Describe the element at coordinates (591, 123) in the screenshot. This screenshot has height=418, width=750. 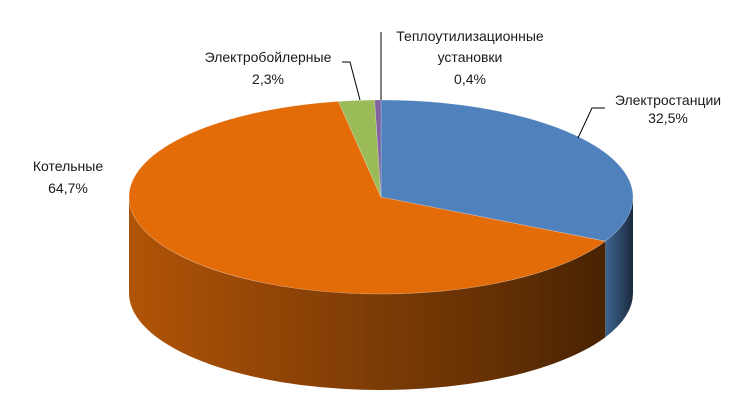
I see `leader-line-electro` at that location.